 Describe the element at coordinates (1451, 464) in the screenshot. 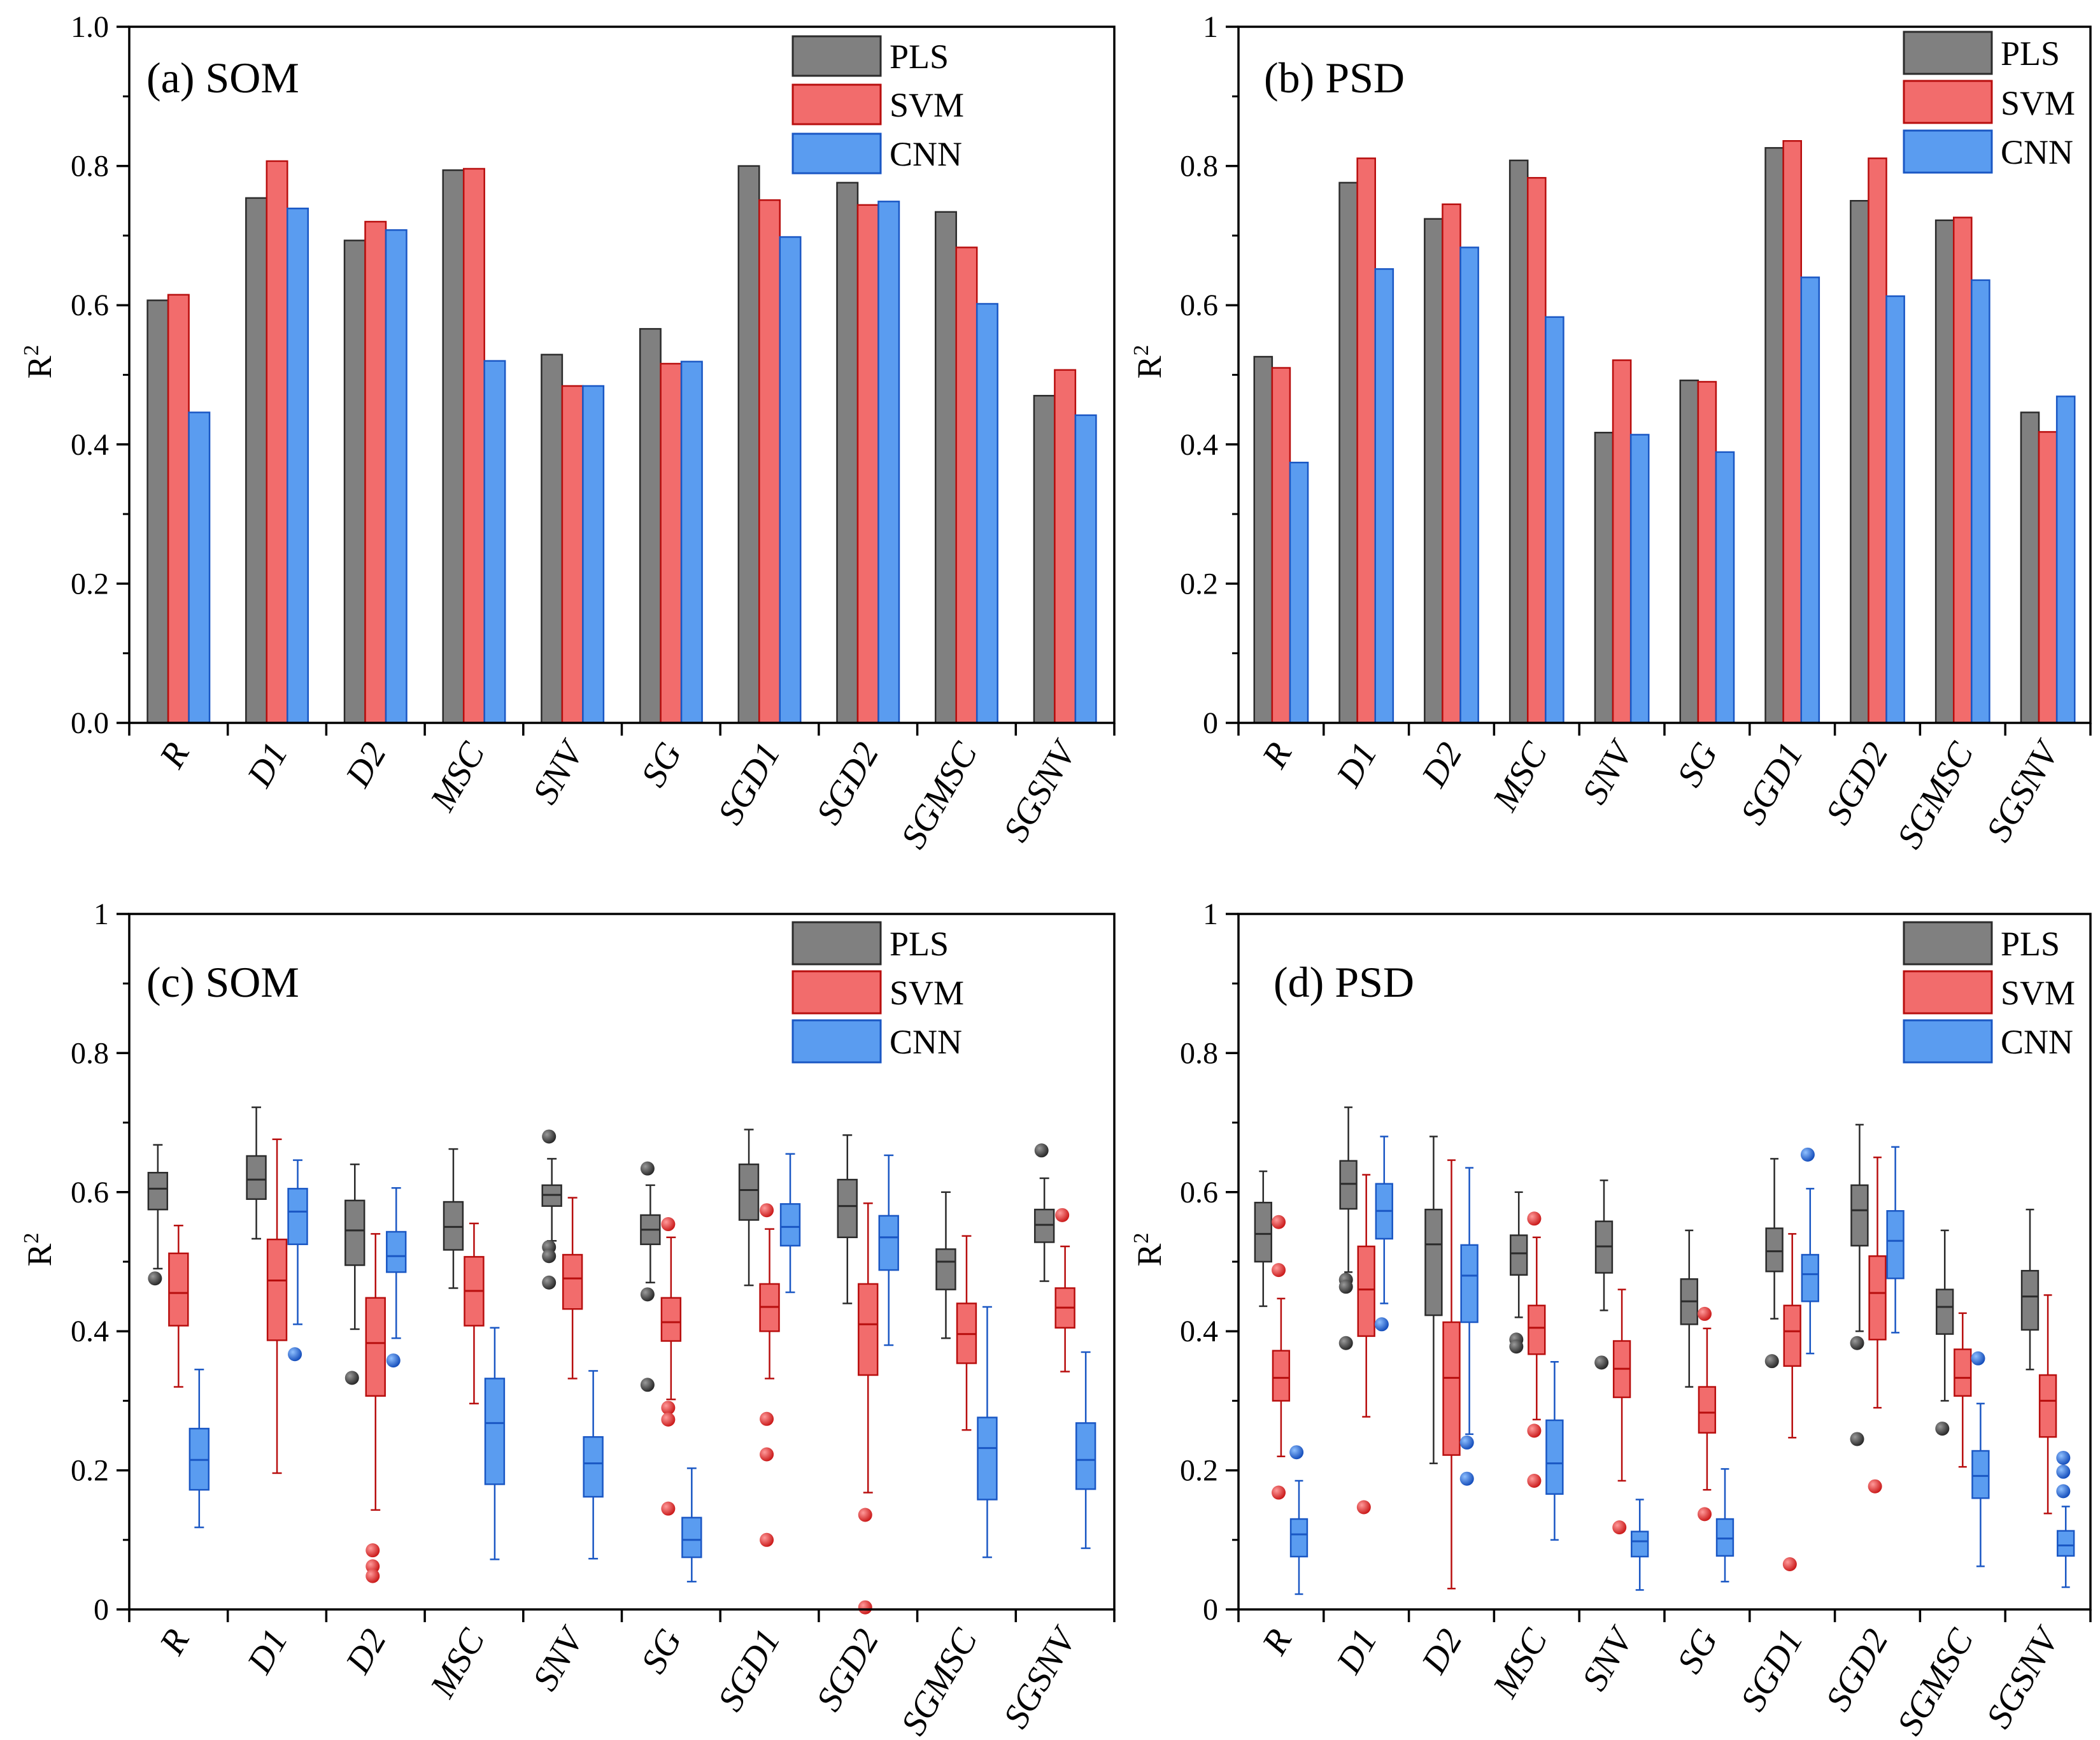

I see `bar-svm-d2` at that location.